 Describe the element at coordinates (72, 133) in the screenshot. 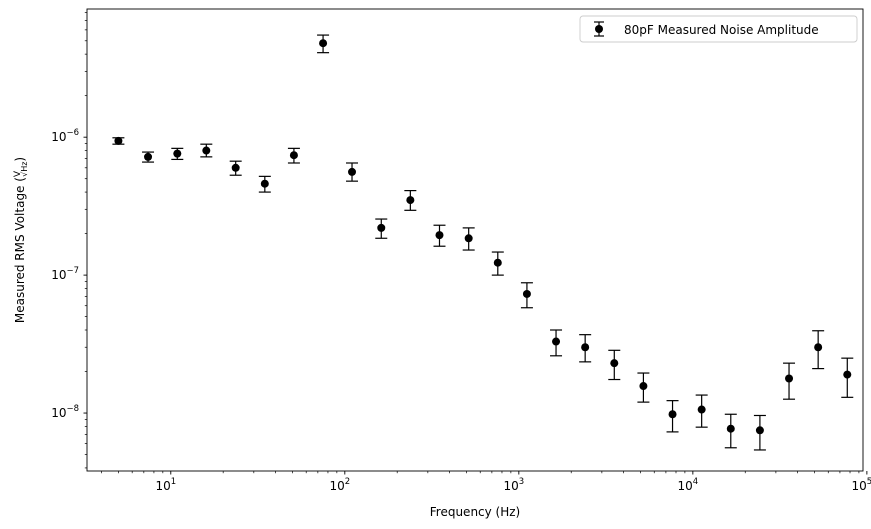

I see `y-tick-label-exponent: −6` at that location.